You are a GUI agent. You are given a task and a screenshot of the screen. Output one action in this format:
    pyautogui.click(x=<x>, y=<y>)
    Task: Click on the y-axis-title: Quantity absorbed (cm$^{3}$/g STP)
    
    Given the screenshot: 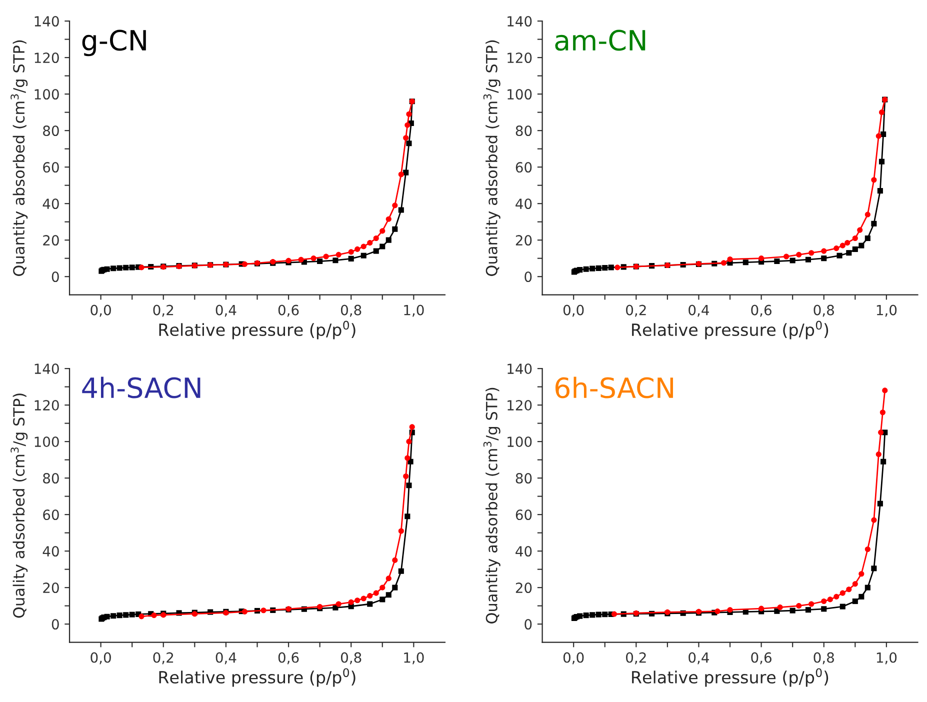 What is the action you would take?
    pyautogui.click(x=19, y=158)
    